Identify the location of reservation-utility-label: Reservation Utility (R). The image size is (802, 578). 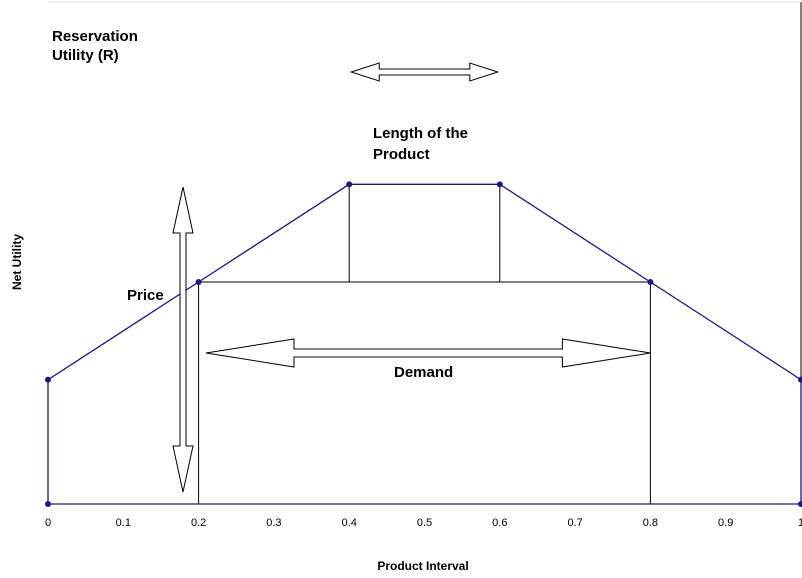
(95, 46).